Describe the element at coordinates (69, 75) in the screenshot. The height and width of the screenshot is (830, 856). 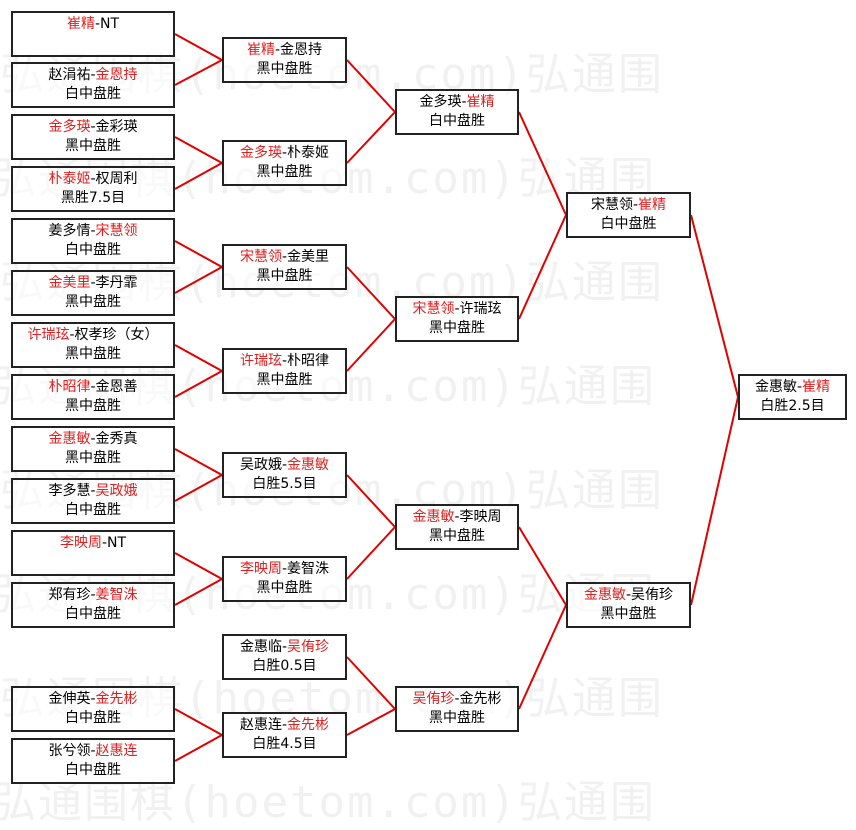
I see `player-1: 赵涓祐` at that location.